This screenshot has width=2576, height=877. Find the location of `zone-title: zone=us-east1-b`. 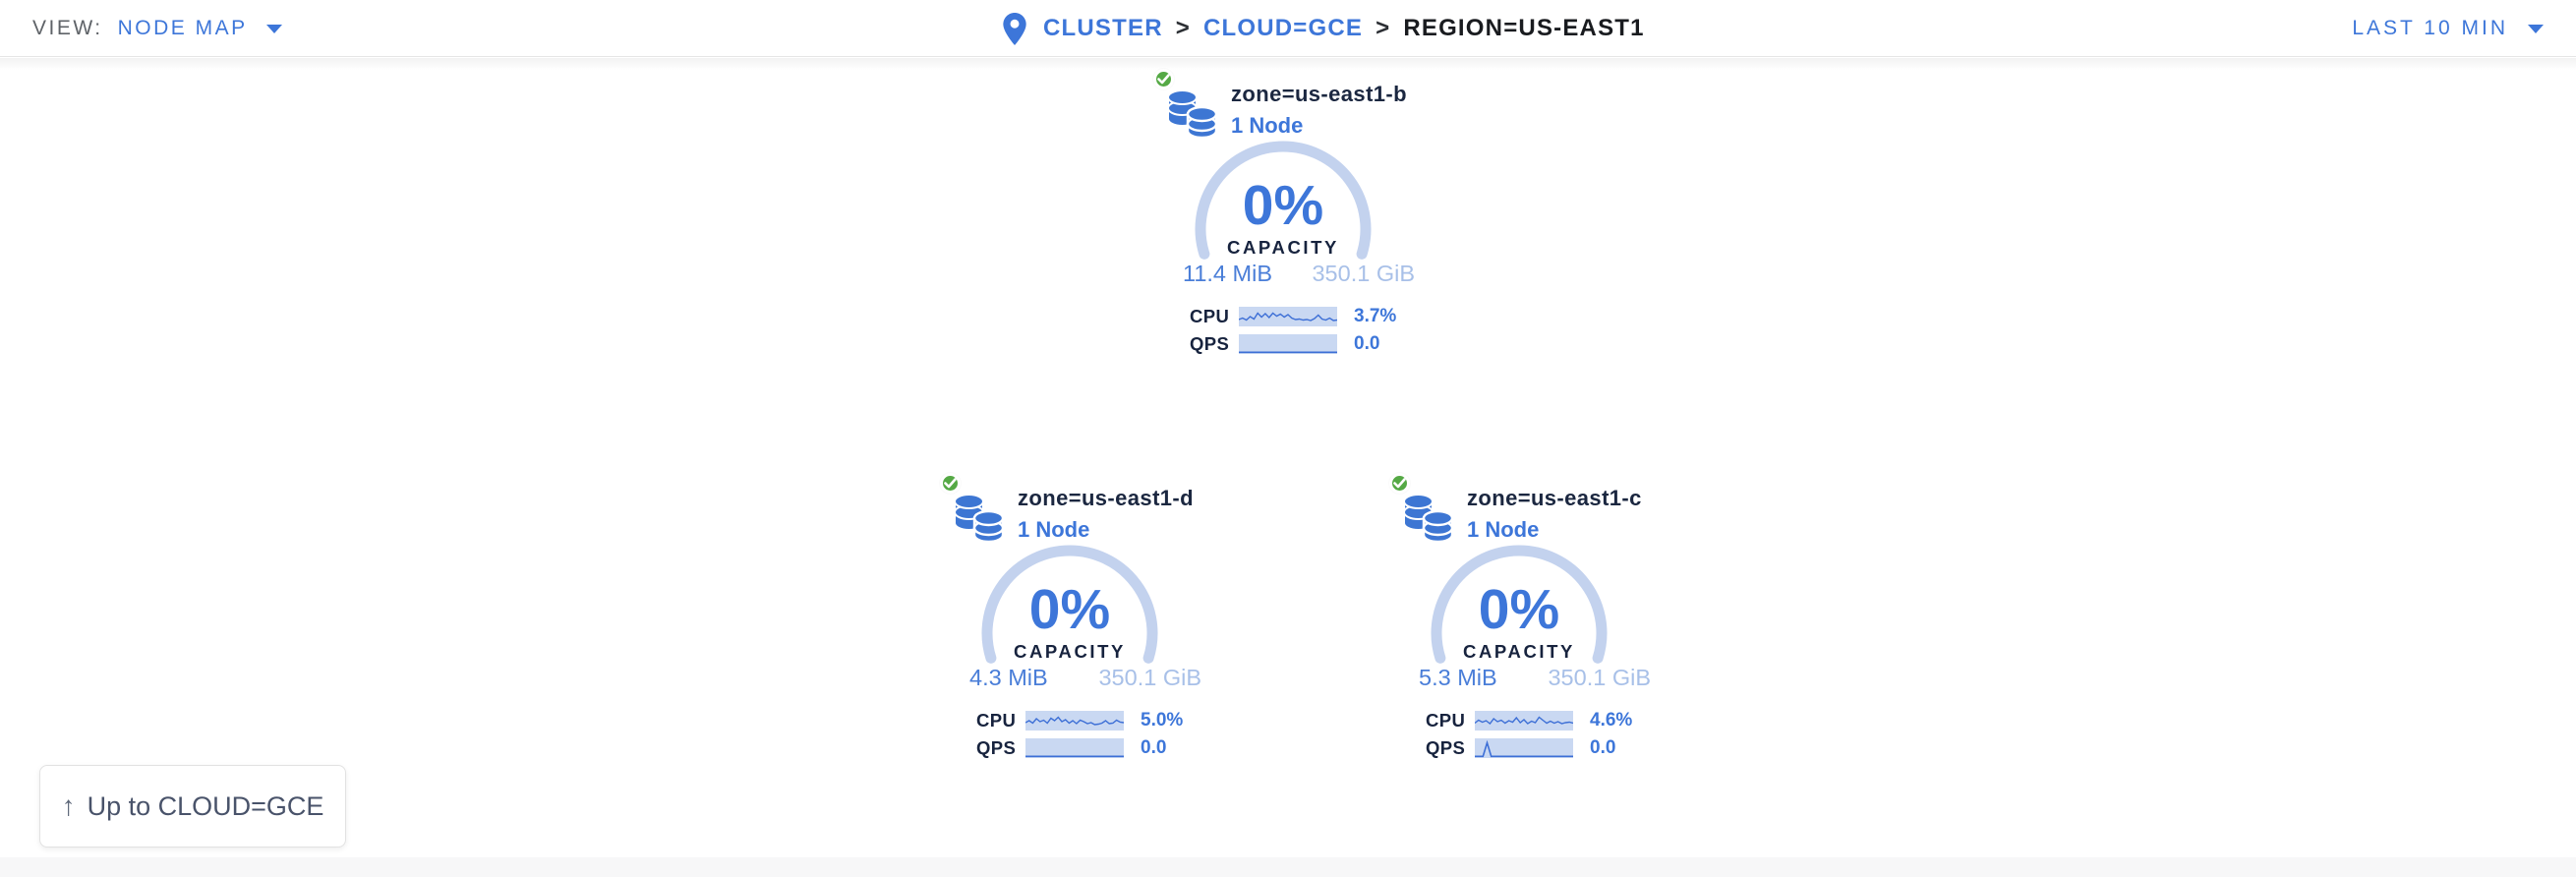

zone-title: zone=us-east1-b is located at coordinates (1319, 94).